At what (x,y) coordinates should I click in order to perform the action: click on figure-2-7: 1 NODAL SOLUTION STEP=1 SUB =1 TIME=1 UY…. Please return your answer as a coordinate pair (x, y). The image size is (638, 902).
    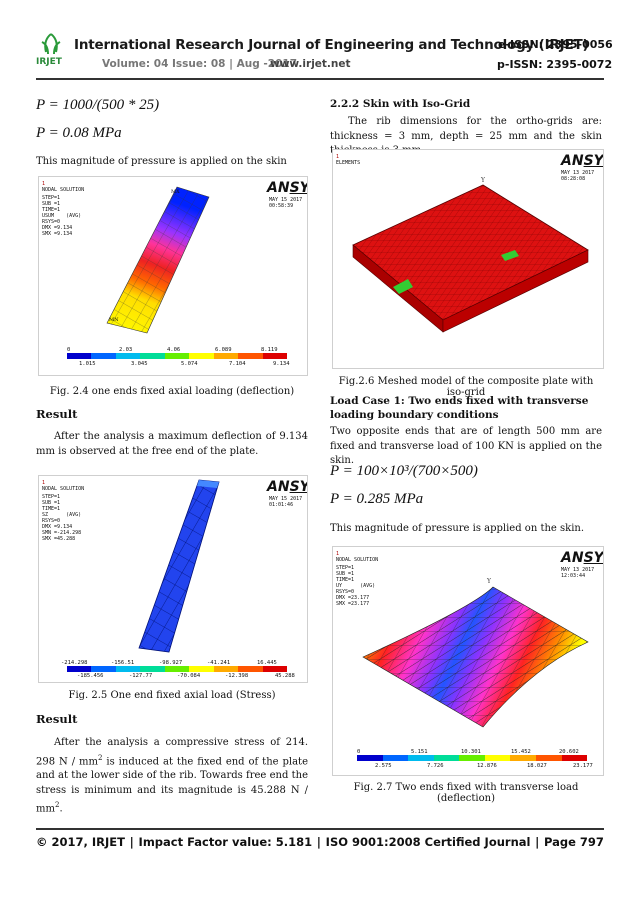
    Looking at the image, I should click on (468, 661).